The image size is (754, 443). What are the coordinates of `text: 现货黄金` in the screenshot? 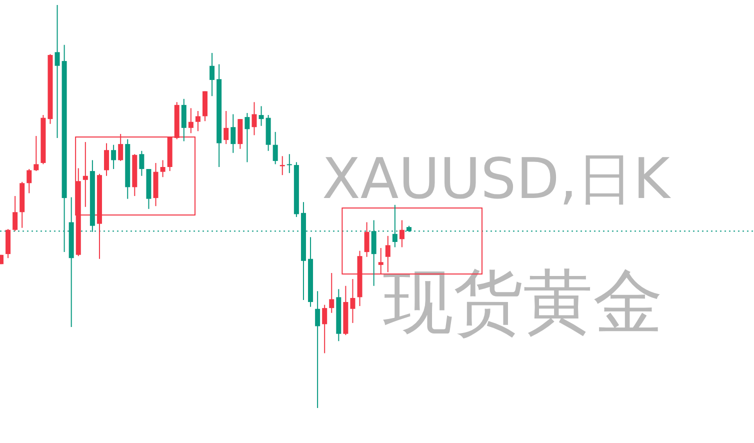 It's located at (523, 302).